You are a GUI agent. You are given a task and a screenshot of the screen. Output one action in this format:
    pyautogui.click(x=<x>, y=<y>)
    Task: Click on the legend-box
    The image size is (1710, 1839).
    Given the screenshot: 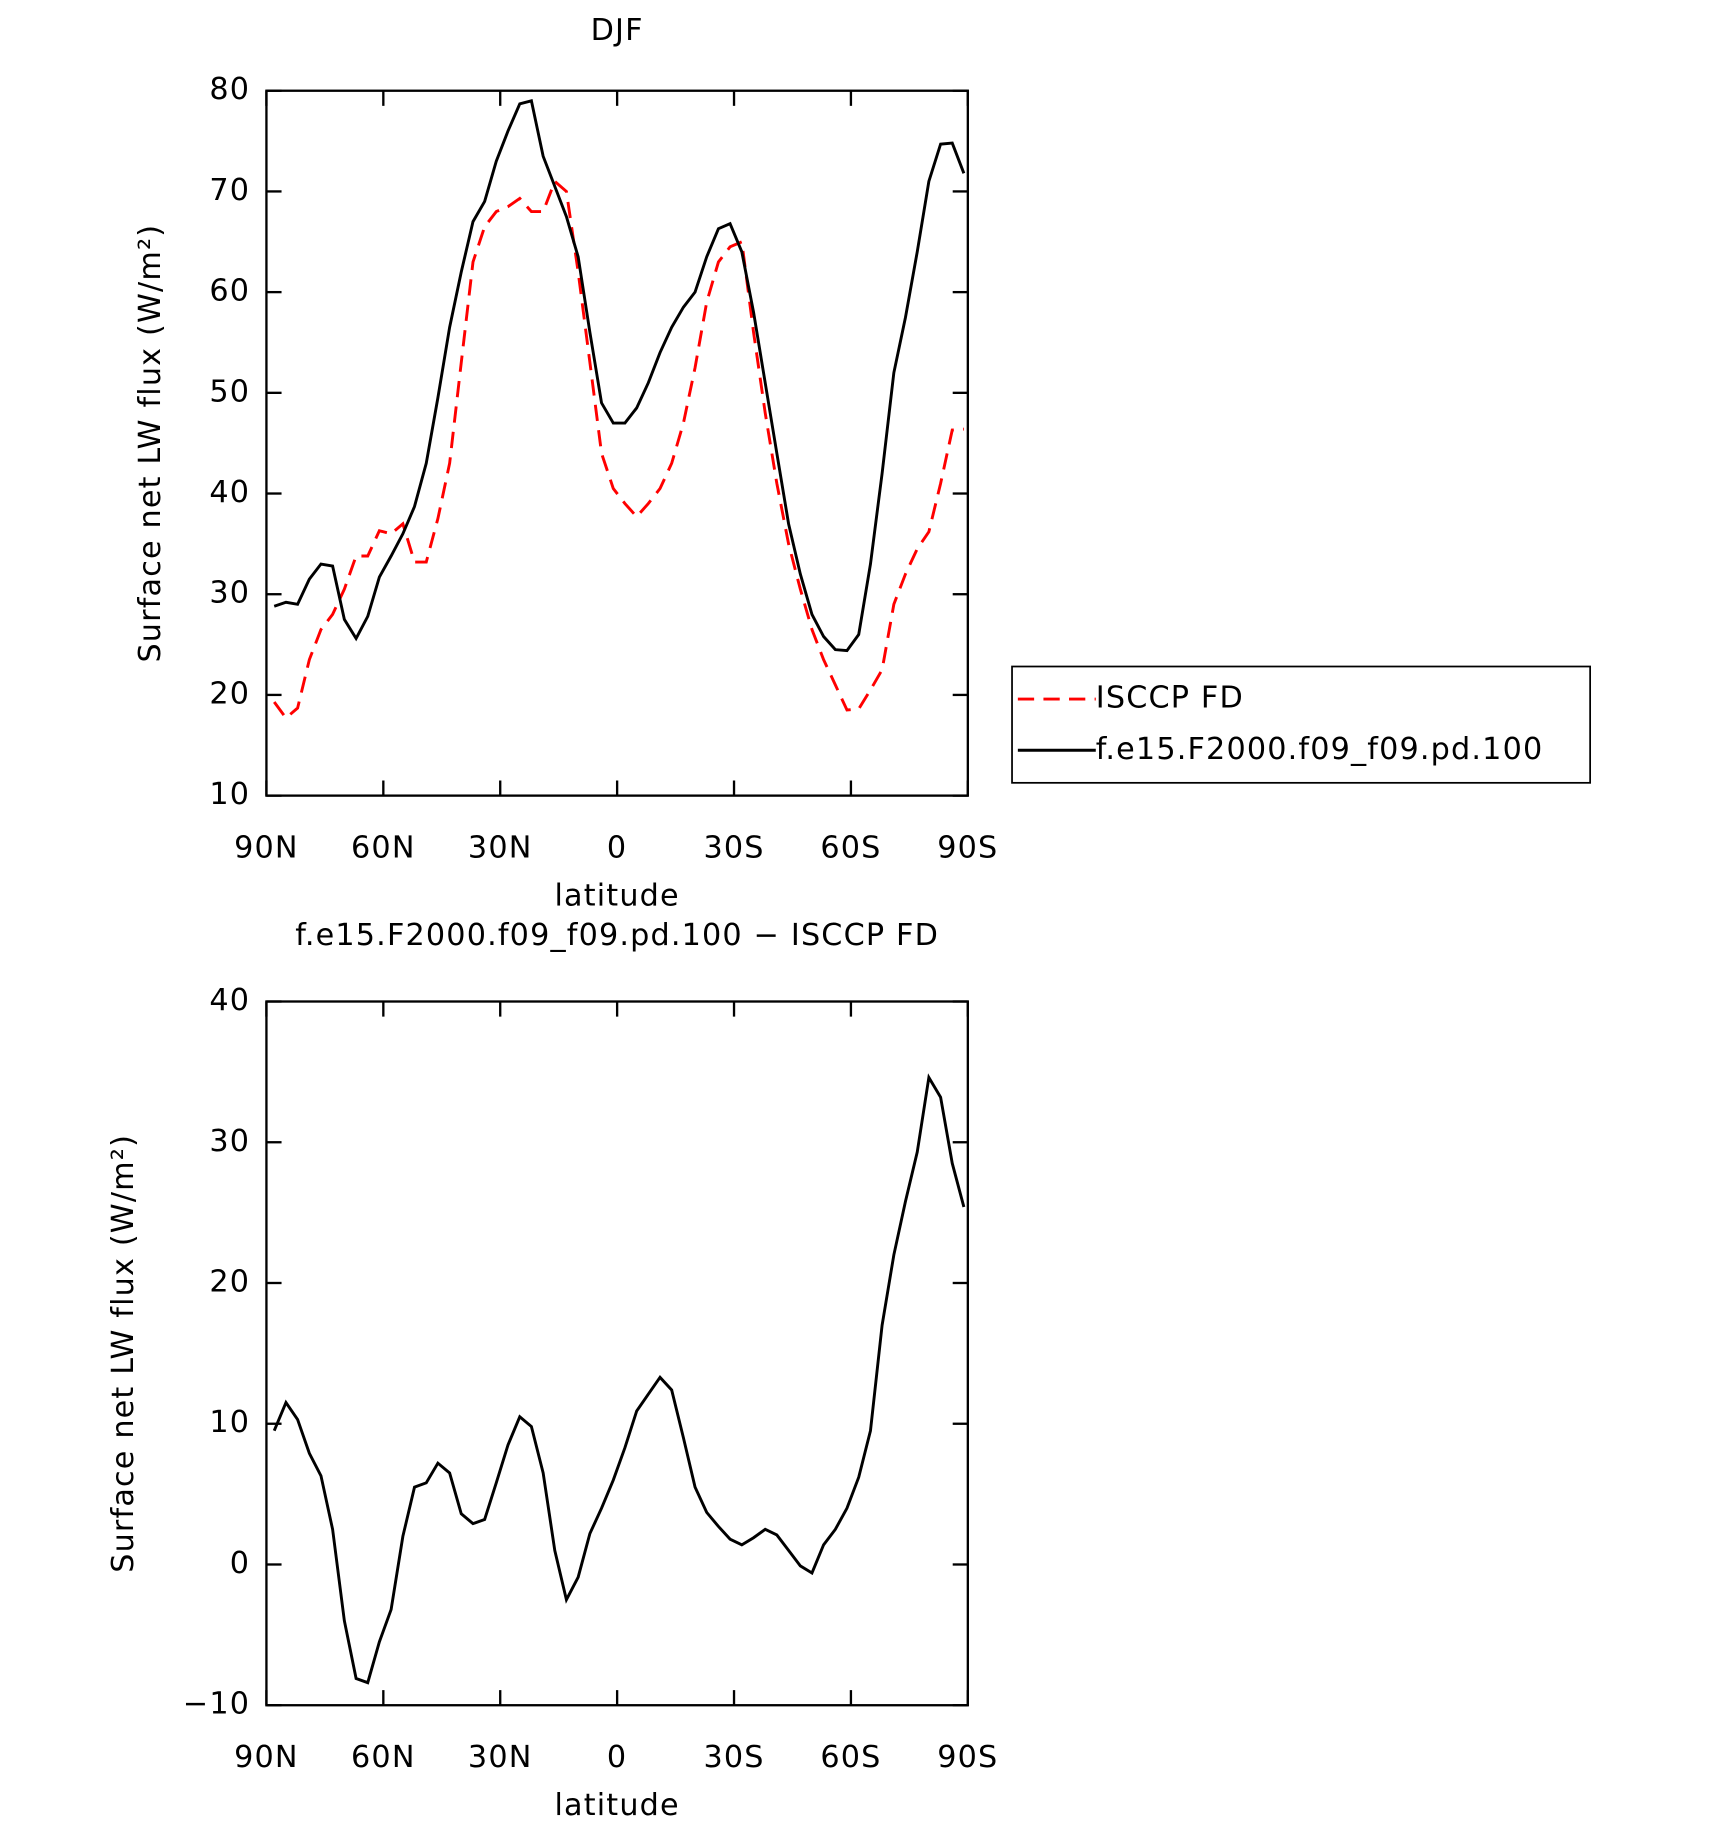 What is the action you would take?
    pyautogui.click(x=1301, y=724)
    